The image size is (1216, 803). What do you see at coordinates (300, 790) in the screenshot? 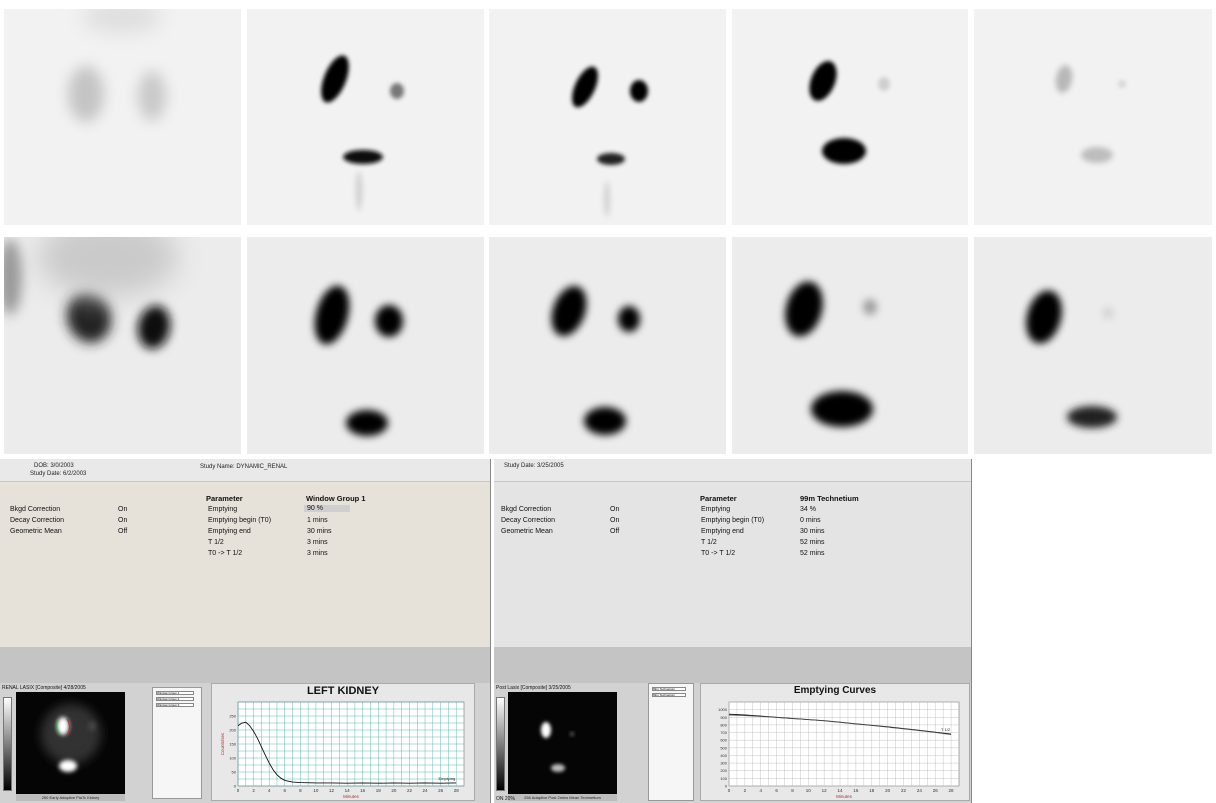
I see `x-tick-label: 8` at bounding box center [300, 790].